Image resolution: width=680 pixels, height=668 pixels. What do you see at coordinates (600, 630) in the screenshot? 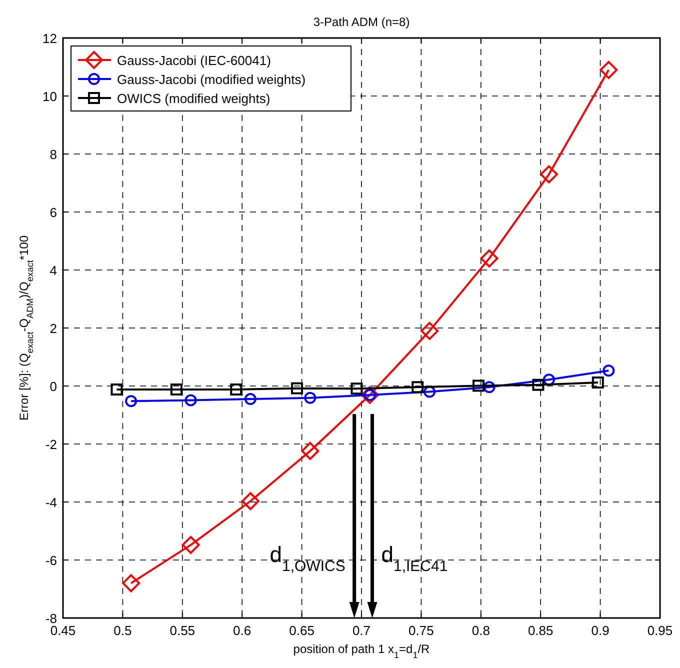
I see `x-tick-label: 0.9` at bounding box center [600, 630].